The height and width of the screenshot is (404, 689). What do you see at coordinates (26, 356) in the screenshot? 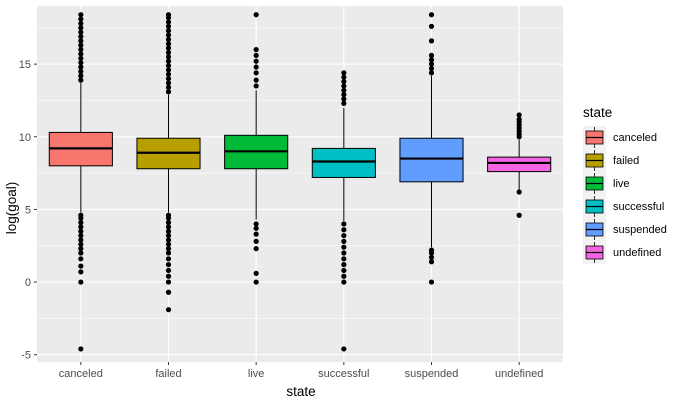
I see `y-tick-label: -5` at bounding box center [26, 356].